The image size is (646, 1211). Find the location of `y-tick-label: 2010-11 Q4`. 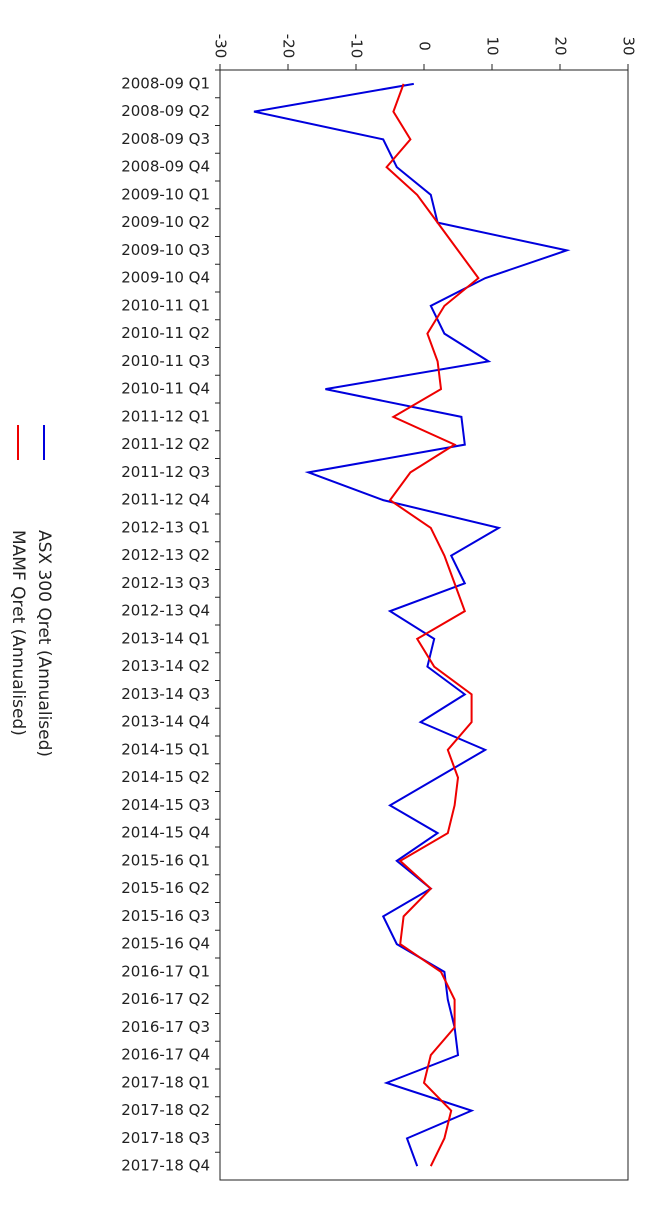

y-tick-label: 2010-11 Q4 is located at coordinates (165, 389).